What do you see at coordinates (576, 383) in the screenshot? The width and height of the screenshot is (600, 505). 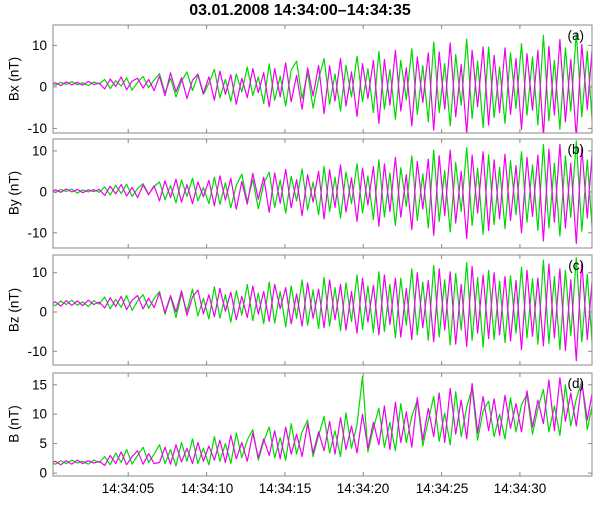 I see `panel-letter-d: (d)` at bounding box center [576, 383].